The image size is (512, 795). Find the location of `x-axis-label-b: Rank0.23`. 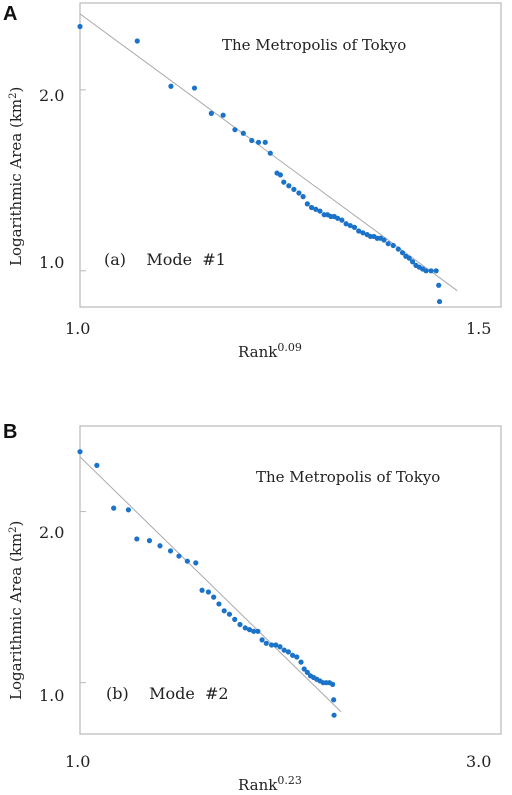

x-axis-label-b: Rank0.23 is located at coordinates (270, 784).